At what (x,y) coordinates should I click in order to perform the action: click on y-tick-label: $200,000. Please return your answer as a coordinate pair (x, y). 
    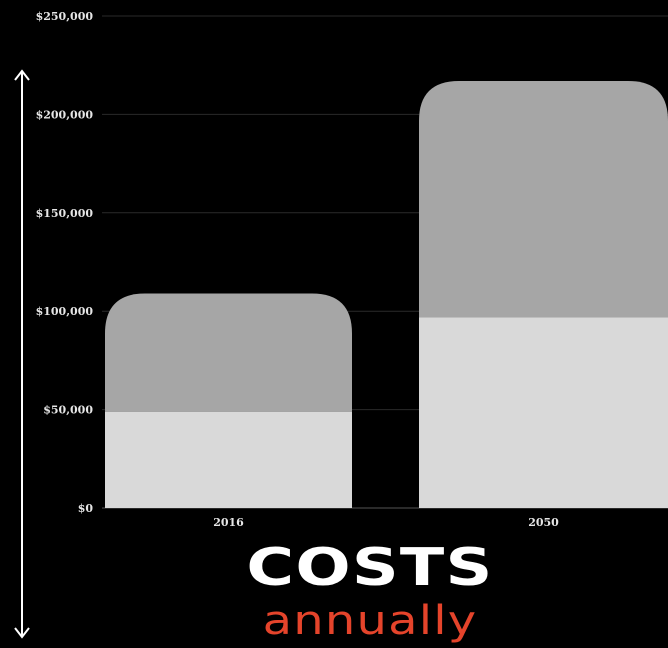
    Looking at the image, I should click on (65, 114).